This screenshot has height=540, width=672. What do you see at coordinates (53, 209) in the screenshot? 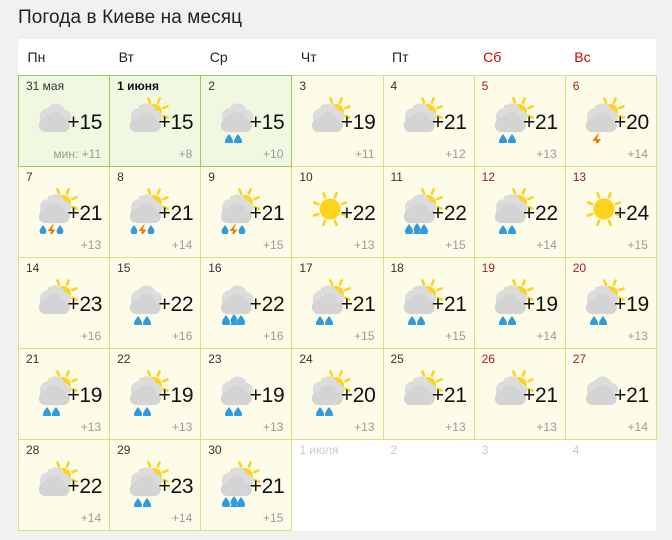
I see `sun-cloud-rain-storm-icon` at bounding box center [53, 209].